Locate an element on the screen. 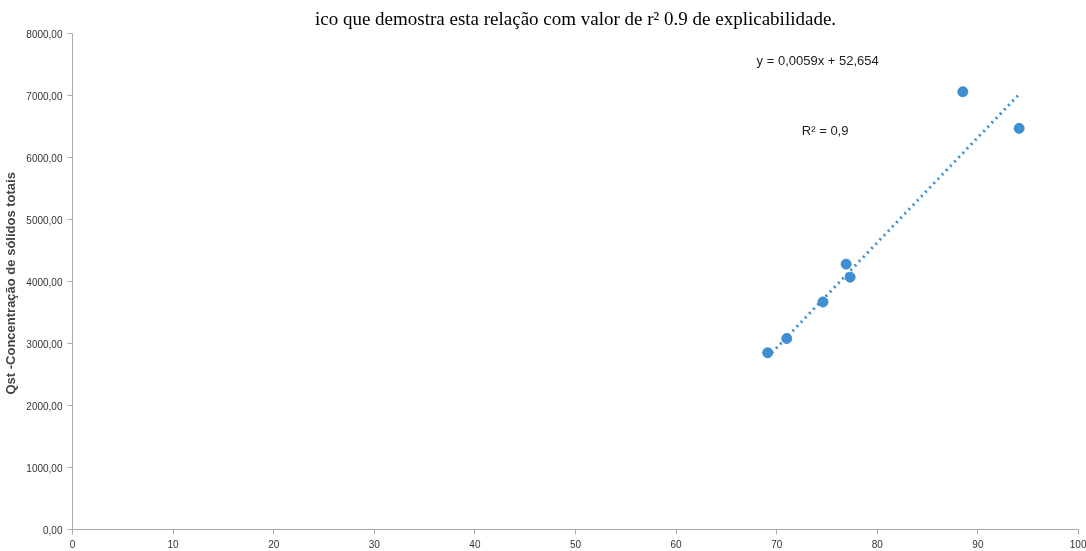 Image resolution: width=1086 pixels, height=551 pixels. y-tick-label: 5000,00 is located at coordinates (44, 220).